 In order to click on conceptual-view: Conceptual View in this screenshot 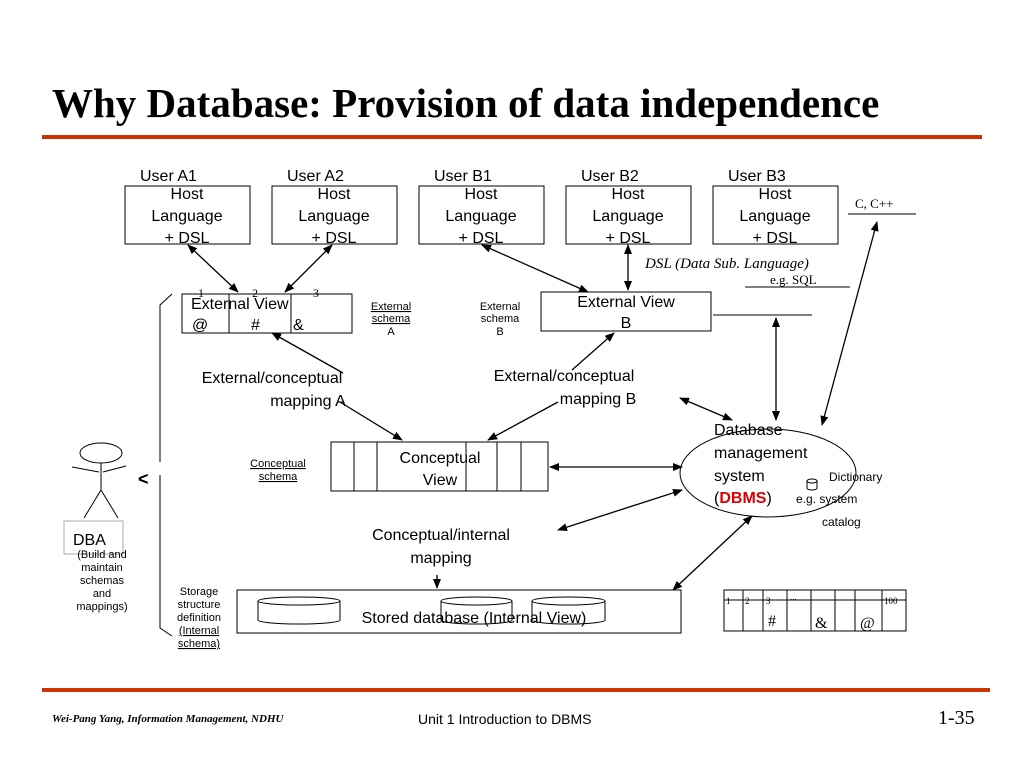, I will do `click(439, 466)`.